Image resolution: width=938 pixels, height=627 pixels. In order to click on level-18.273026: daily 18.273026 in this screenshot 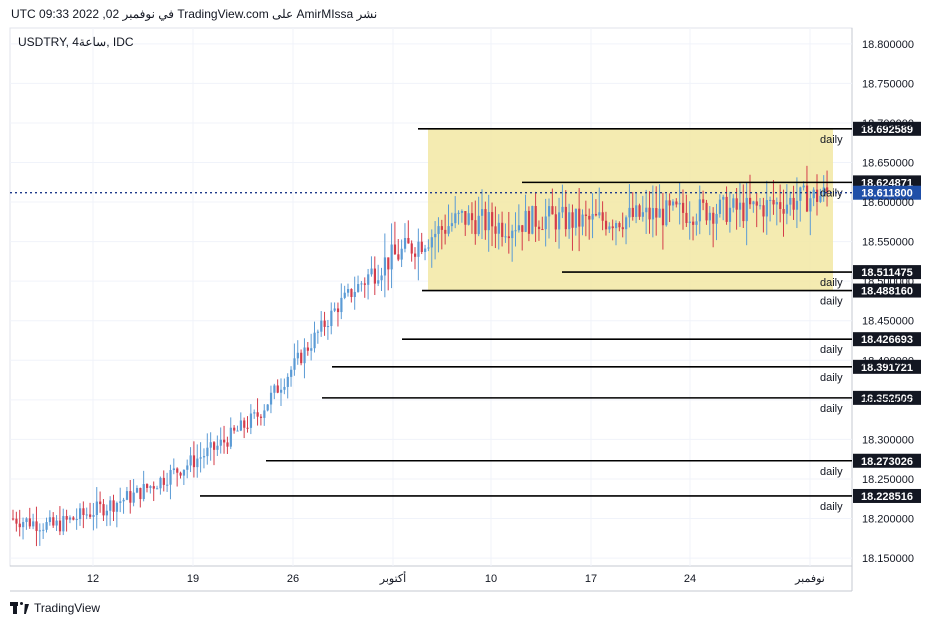, I will do `click(593, 465)`.